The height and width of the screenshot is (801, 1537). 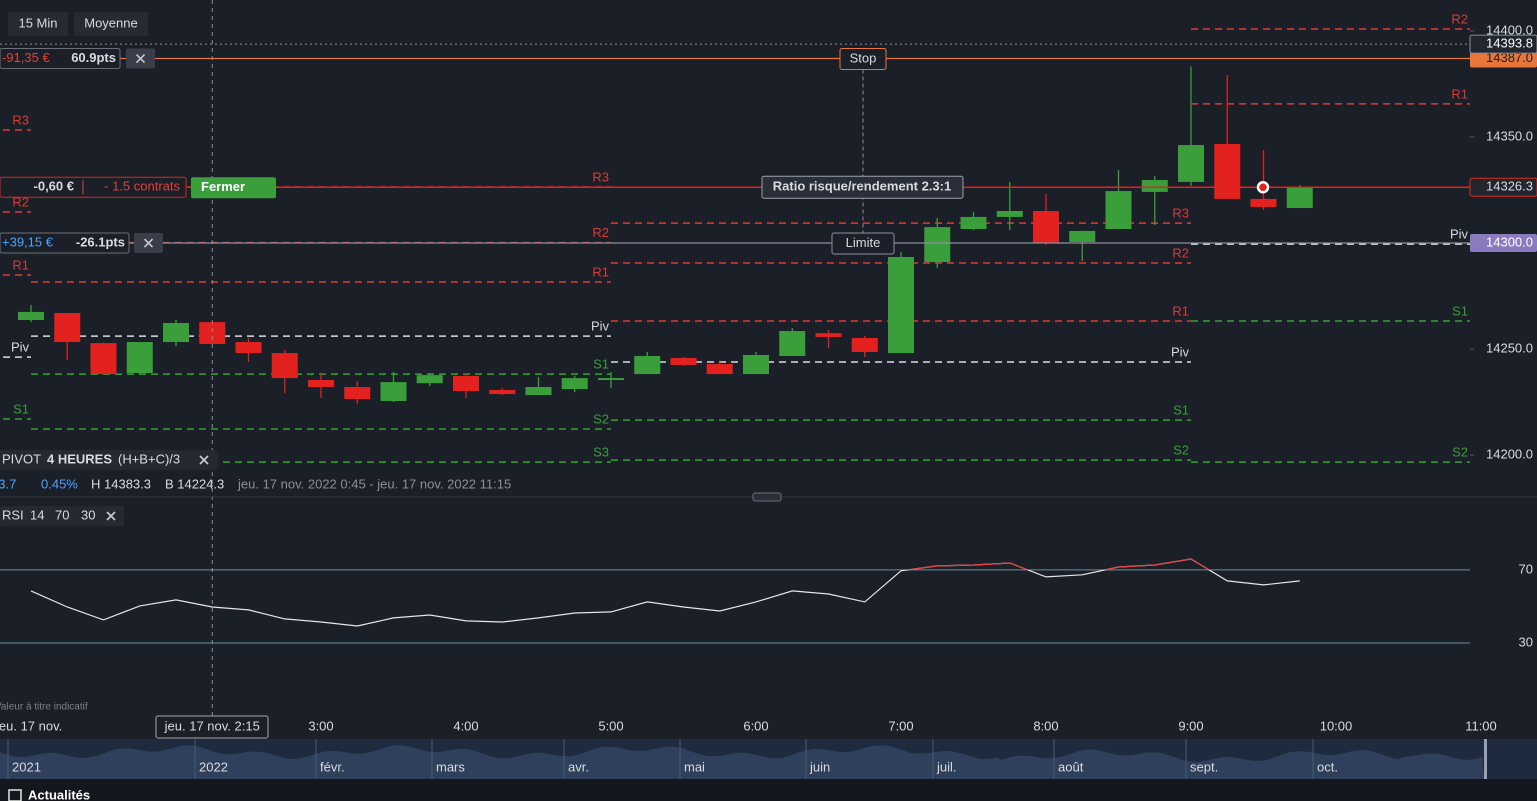 What do you see at coordinates (100, 241) in the screenshot?
I see `order-distance: -26.1pts` at bounding box center [100, 241].